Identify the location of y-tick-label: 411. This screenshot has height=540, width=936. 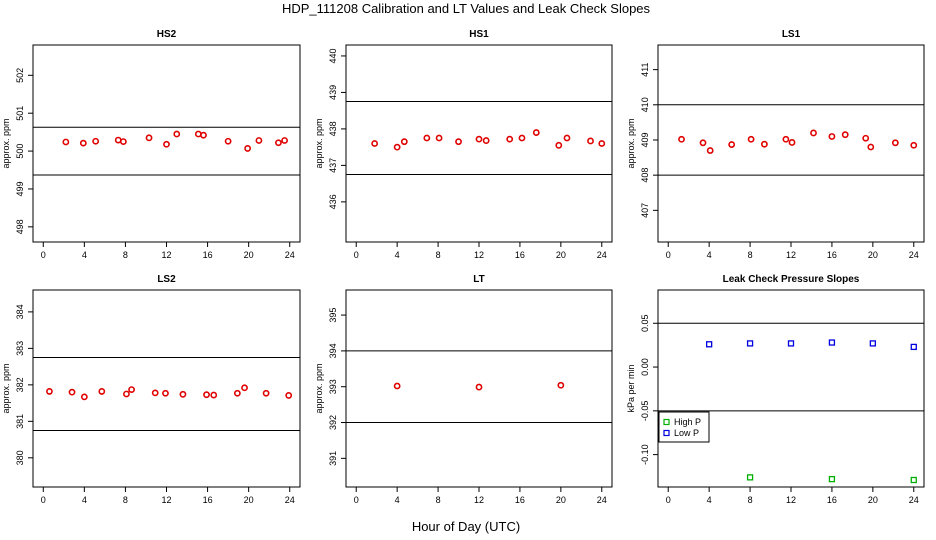
(645, 69).